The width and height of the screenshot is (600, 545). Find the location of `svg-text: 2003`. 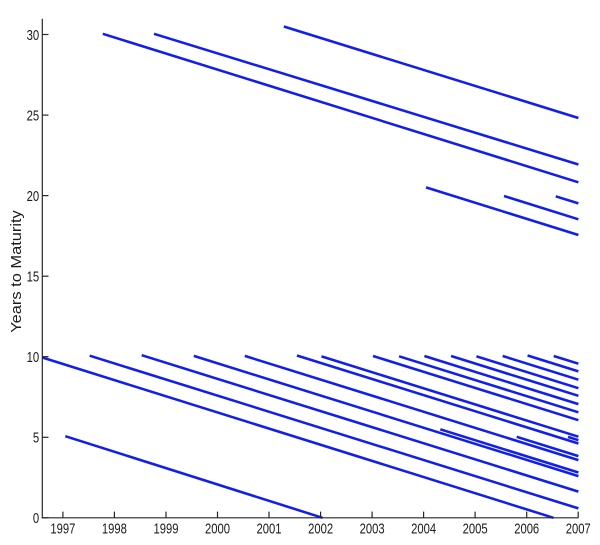

svg-text: 2003 is located at coordinates (372, 529).